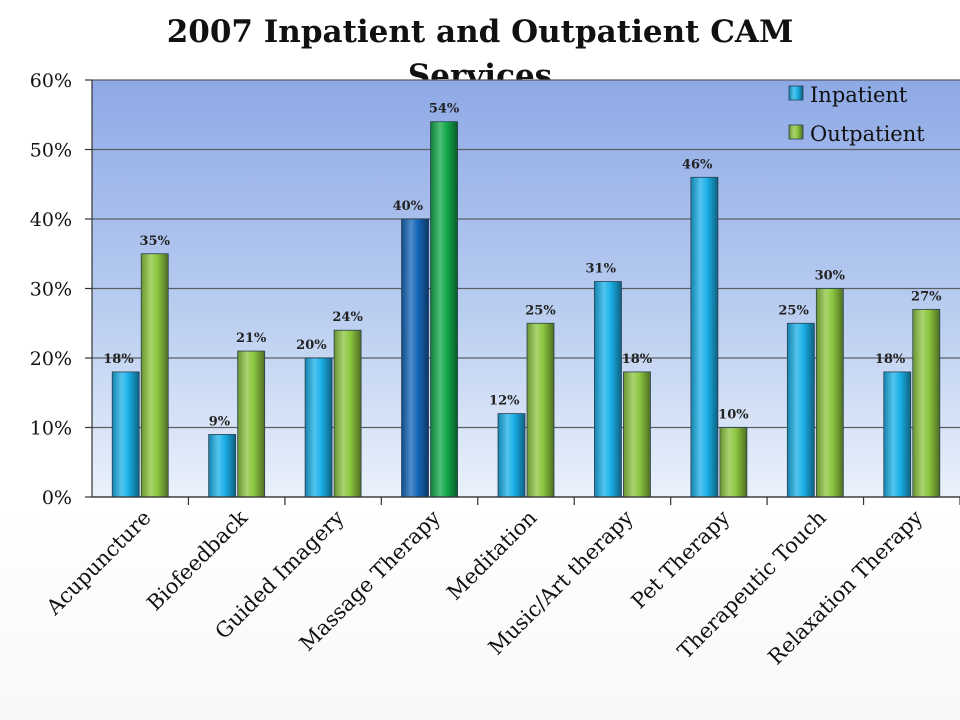 This screenshot has height=720, width=960. Describe the element at coordinates (859, 95) in the screenshot. I see `legend-label-inpatient: Inpatient` at that location.